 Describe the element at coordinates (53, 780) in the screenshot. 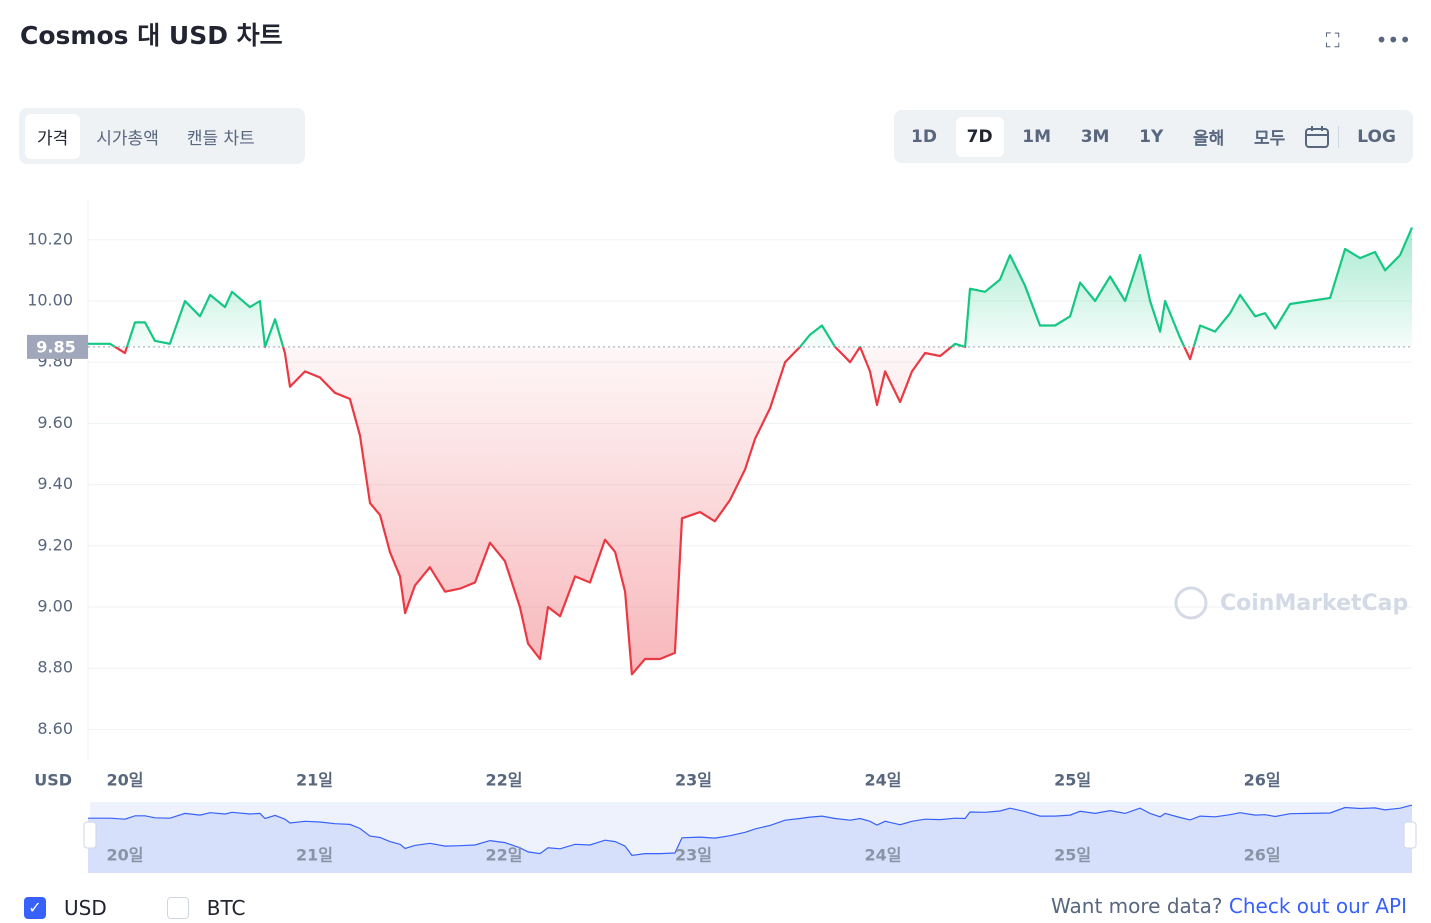

I see `y-axis-label: USD` at that location.